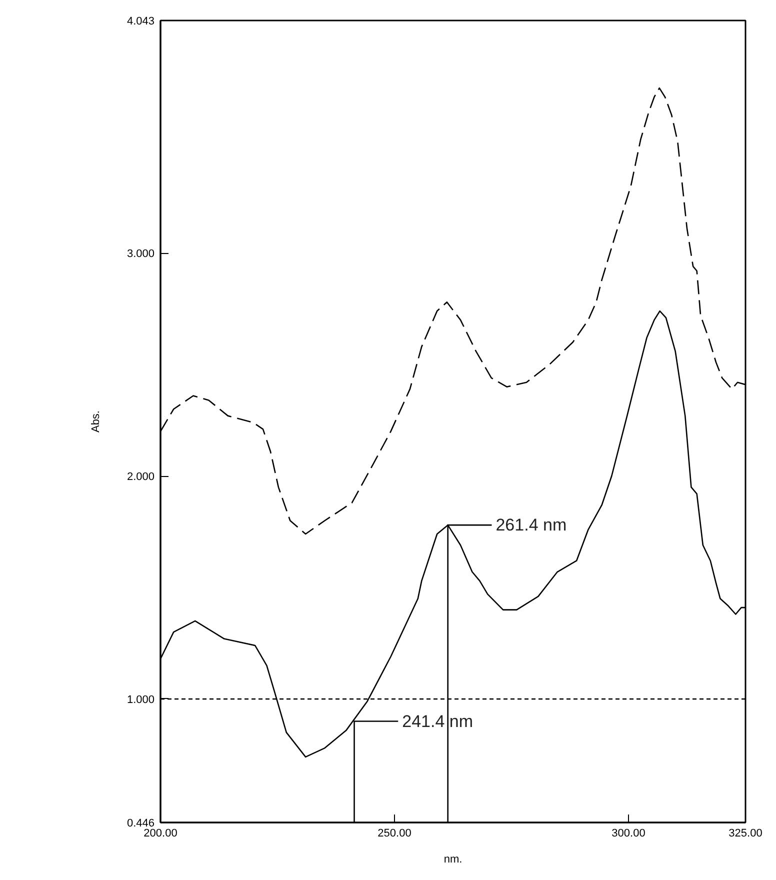  Describe the element at coordinates (140, 22) in the screenshot. I see `y-tick-label: 4.043` at that location.